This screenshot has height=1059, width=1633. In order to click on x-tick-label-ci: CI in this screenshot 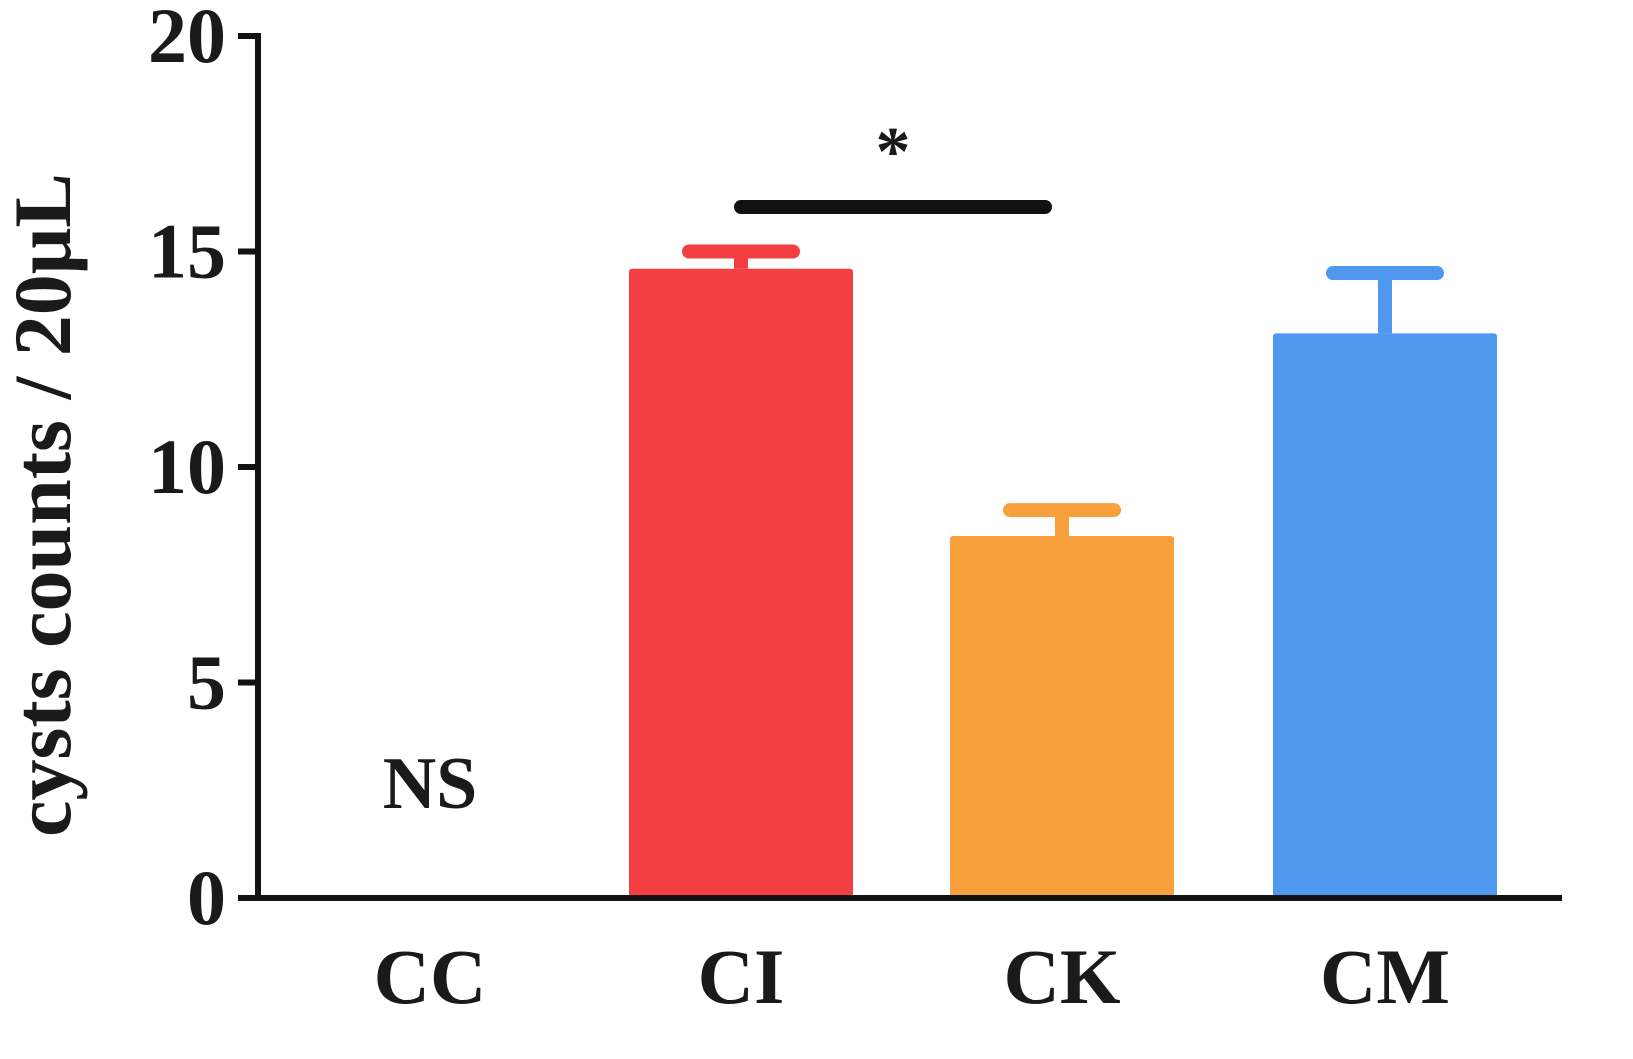, I will do `click(741, 976)`.